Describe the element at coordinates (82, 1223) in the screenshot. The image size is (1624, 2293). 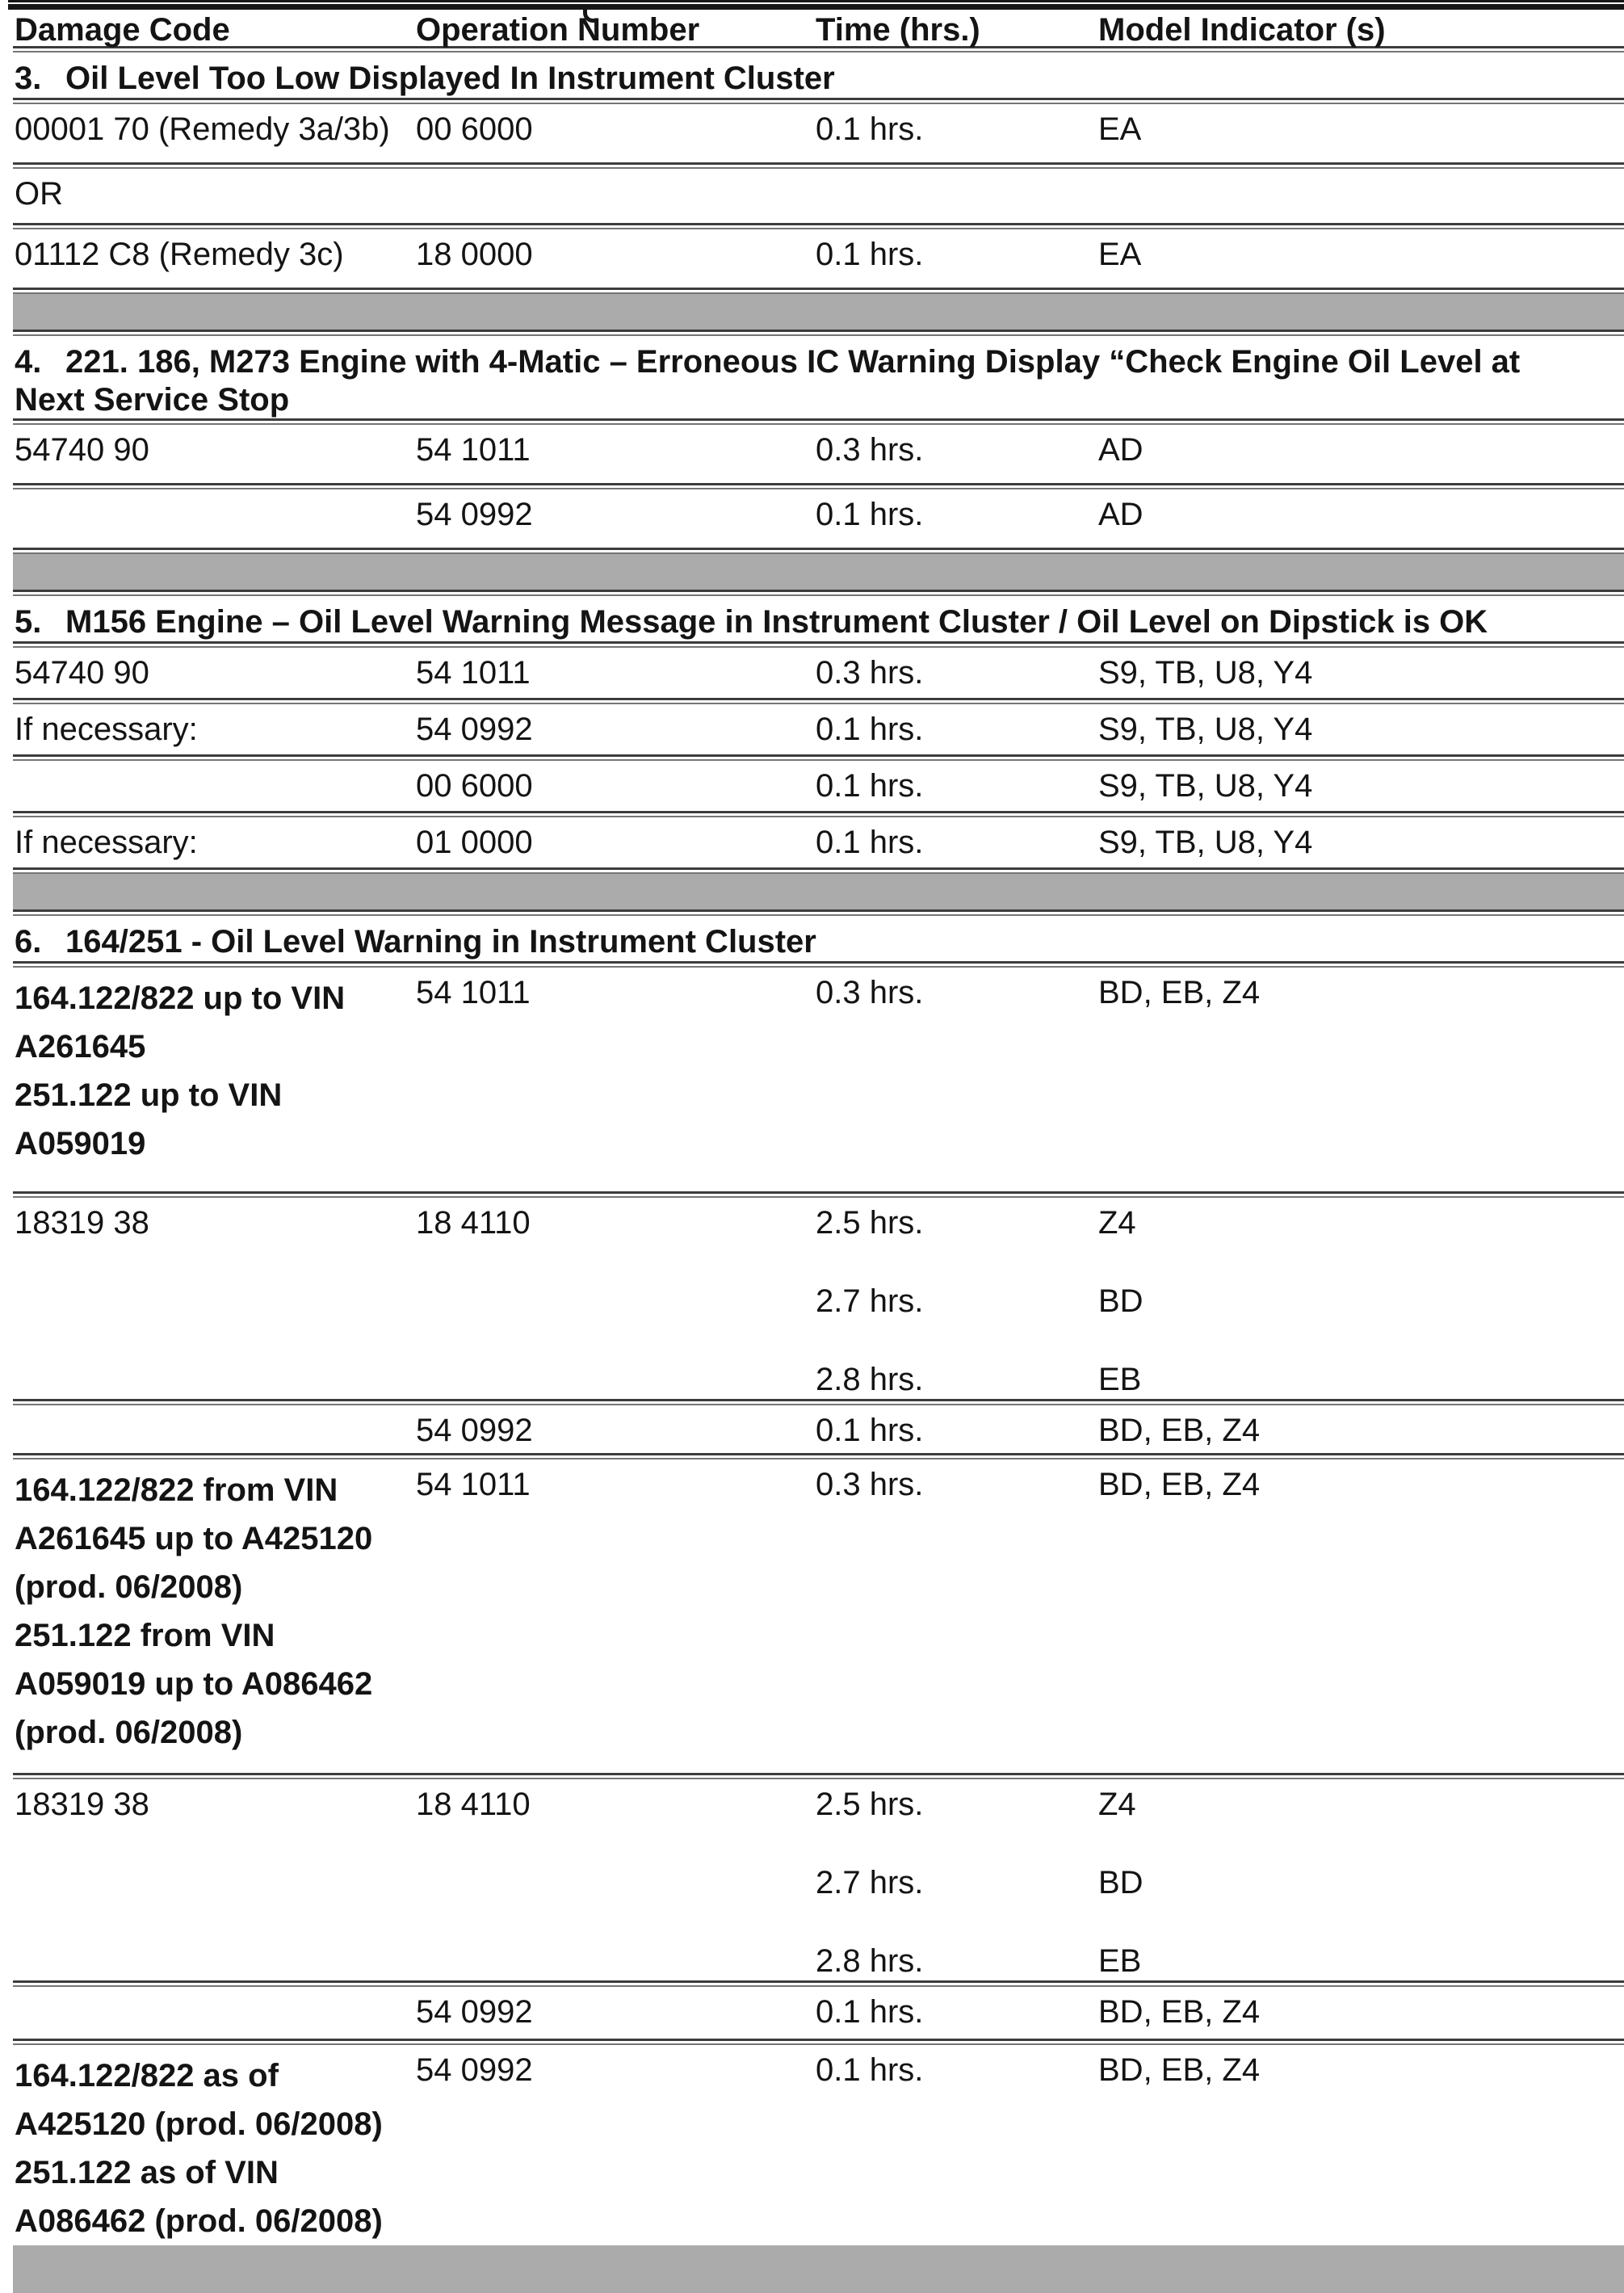
I see `damage-code-cell: 18319 38` at that location.